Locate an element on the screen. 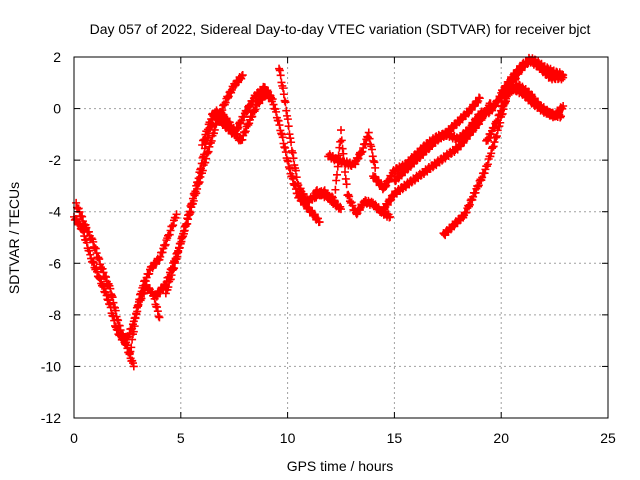  x-tick-label: 0 is located at coordinates (74, 438).